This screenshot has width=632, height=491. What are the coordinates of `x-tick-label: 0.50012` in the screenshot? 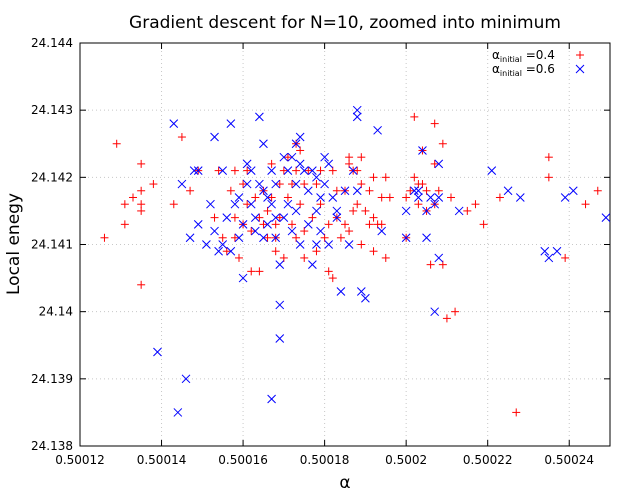 It's located at (80, 460).